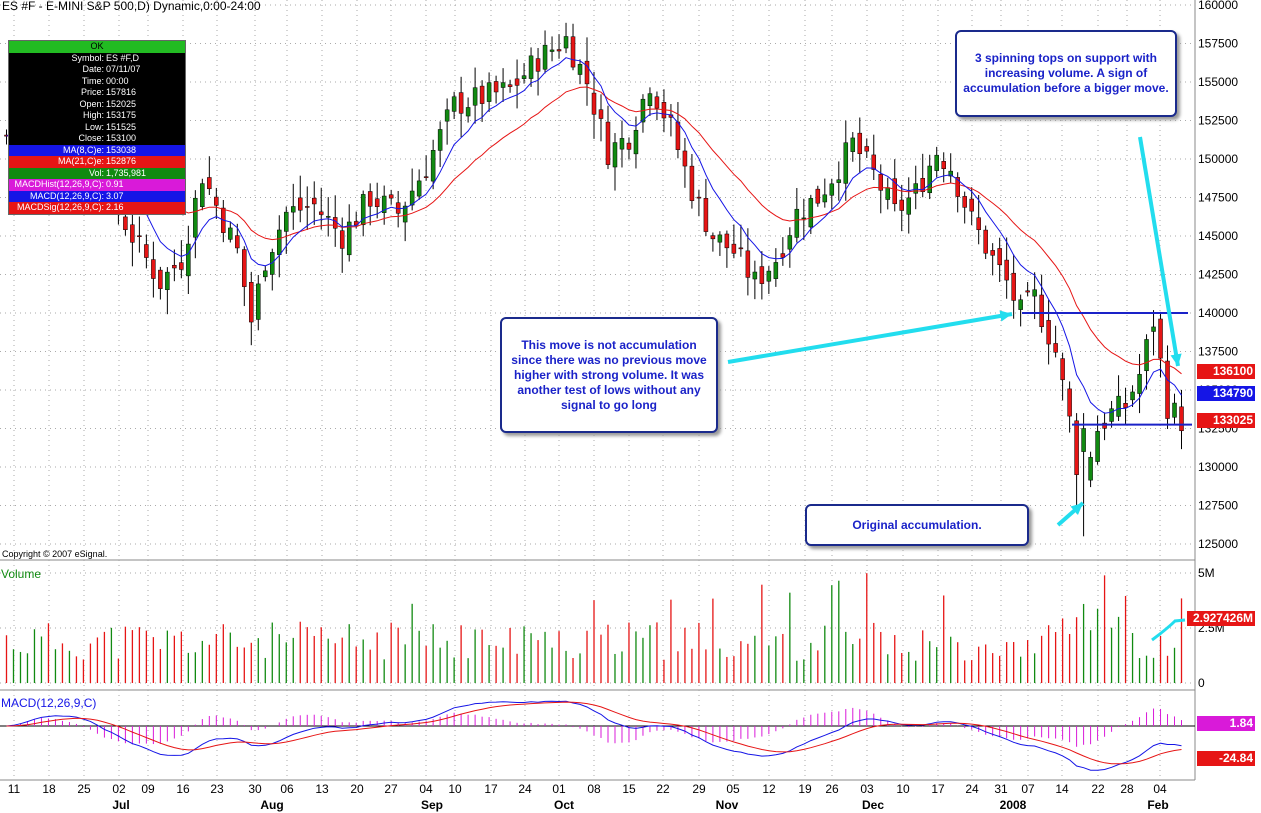  I want to click on data-window-row: MACD(12,26,9,C): 3.07, so click(97, 196).